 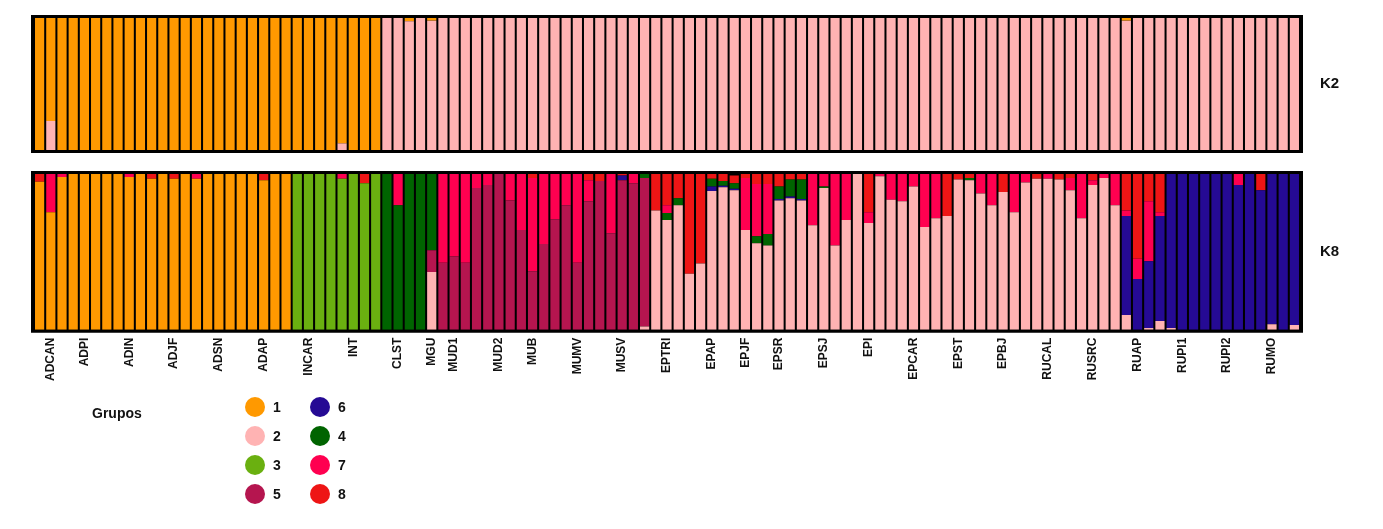 What do you see at coordinates (352, 347) in the screenshot?
I see `x-tick-label: INT` at bounding box center [352, 347].